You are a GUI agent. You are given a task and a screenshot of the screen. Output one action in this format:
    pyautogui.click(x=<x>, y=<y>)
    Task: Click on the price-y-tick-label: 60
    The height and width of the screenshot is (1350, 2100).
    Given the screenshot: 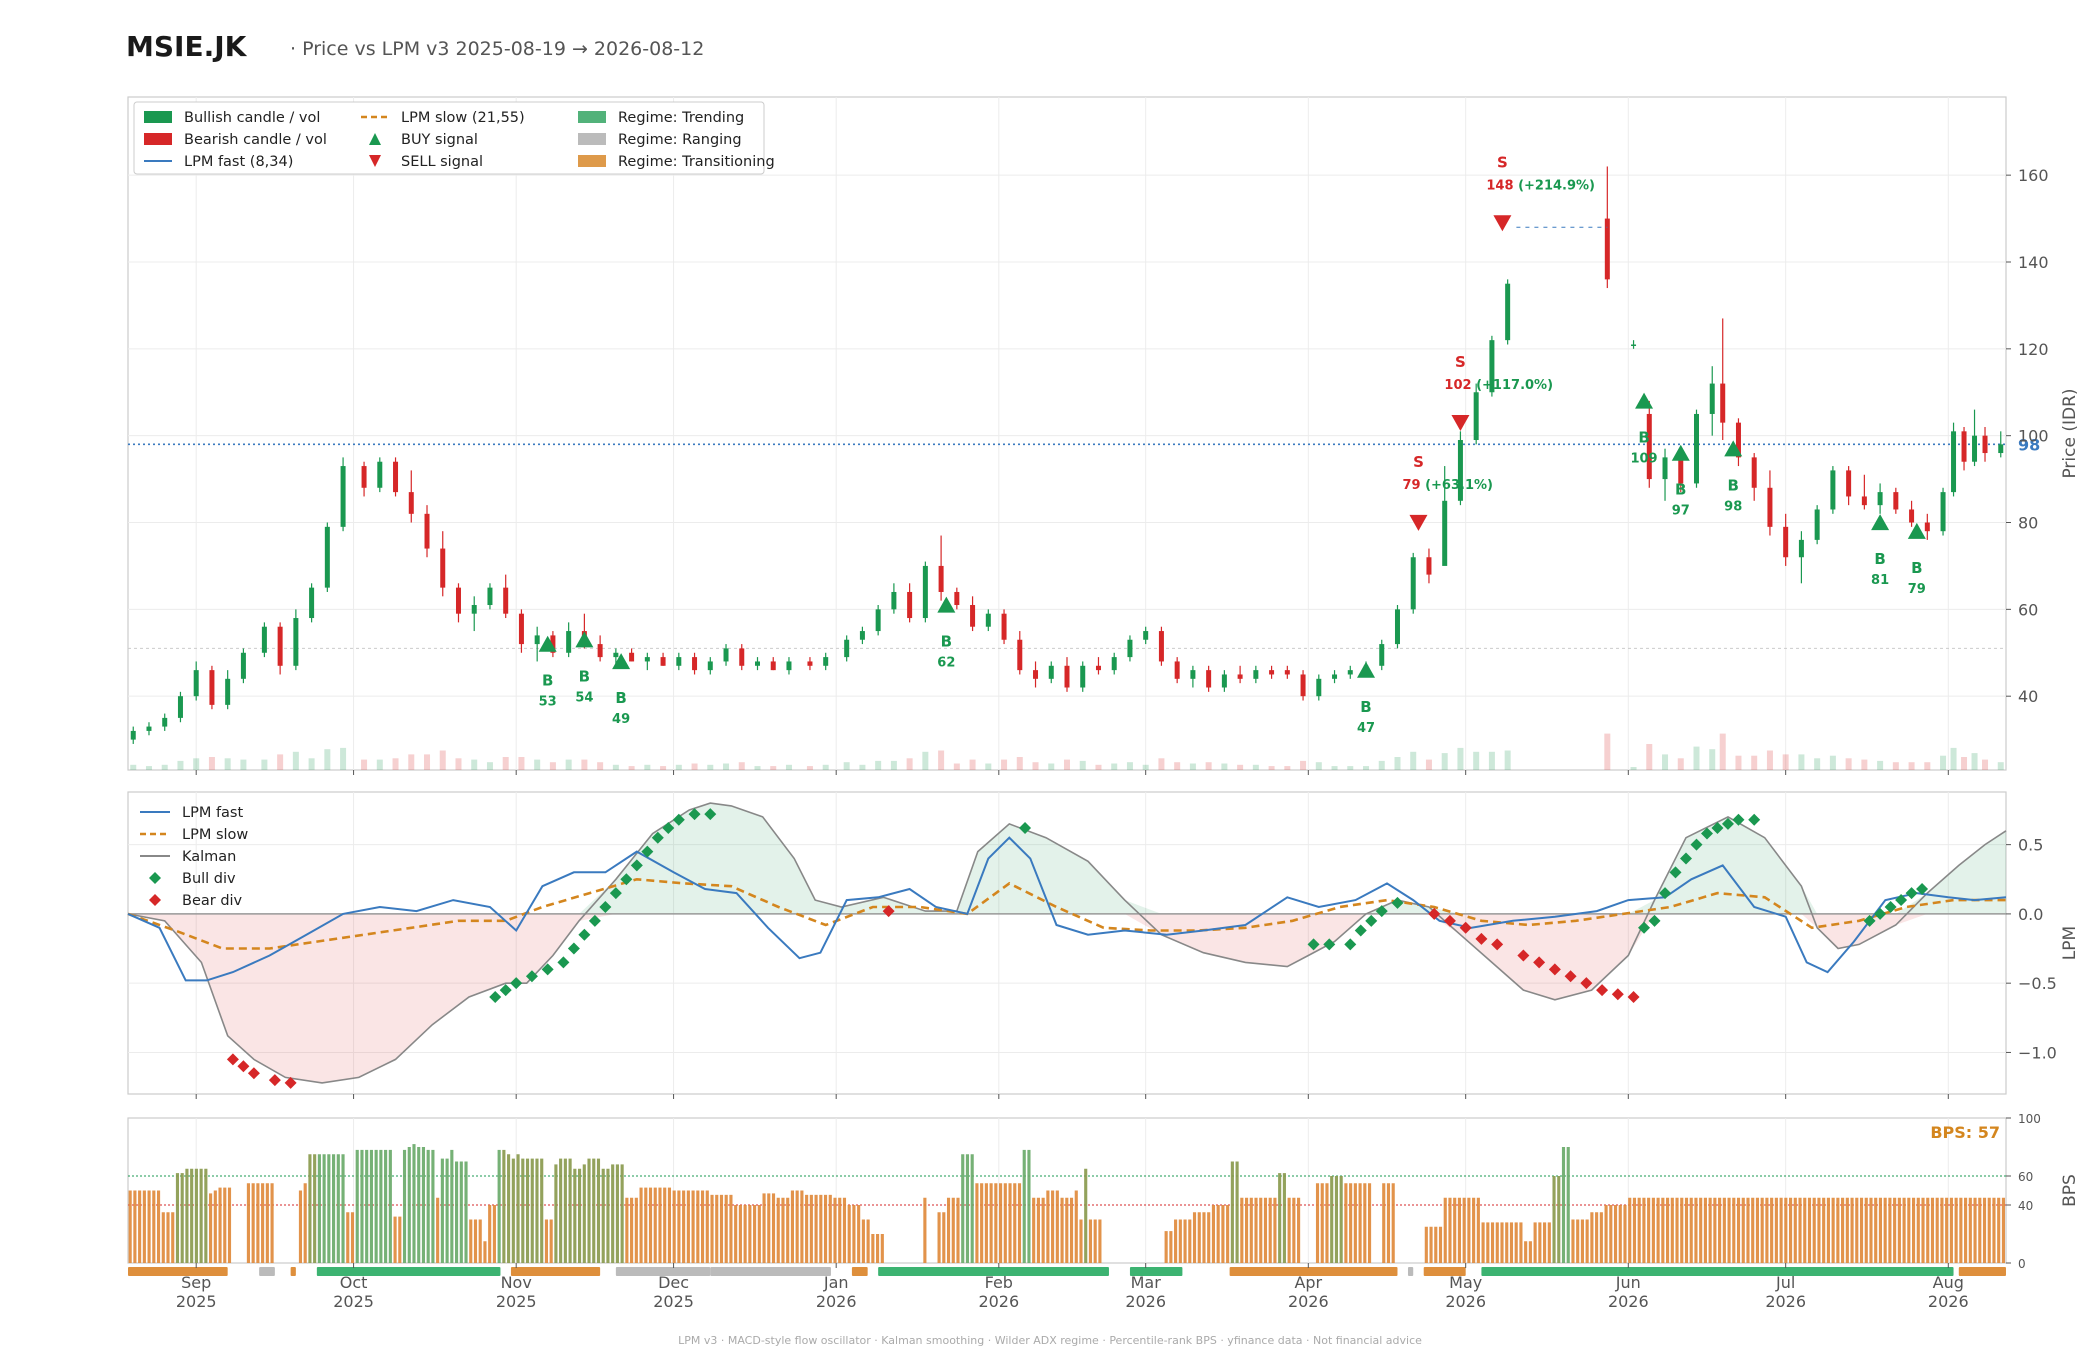 What is the action you would take?
    pyautogui.click(x=2028, y=609)
    